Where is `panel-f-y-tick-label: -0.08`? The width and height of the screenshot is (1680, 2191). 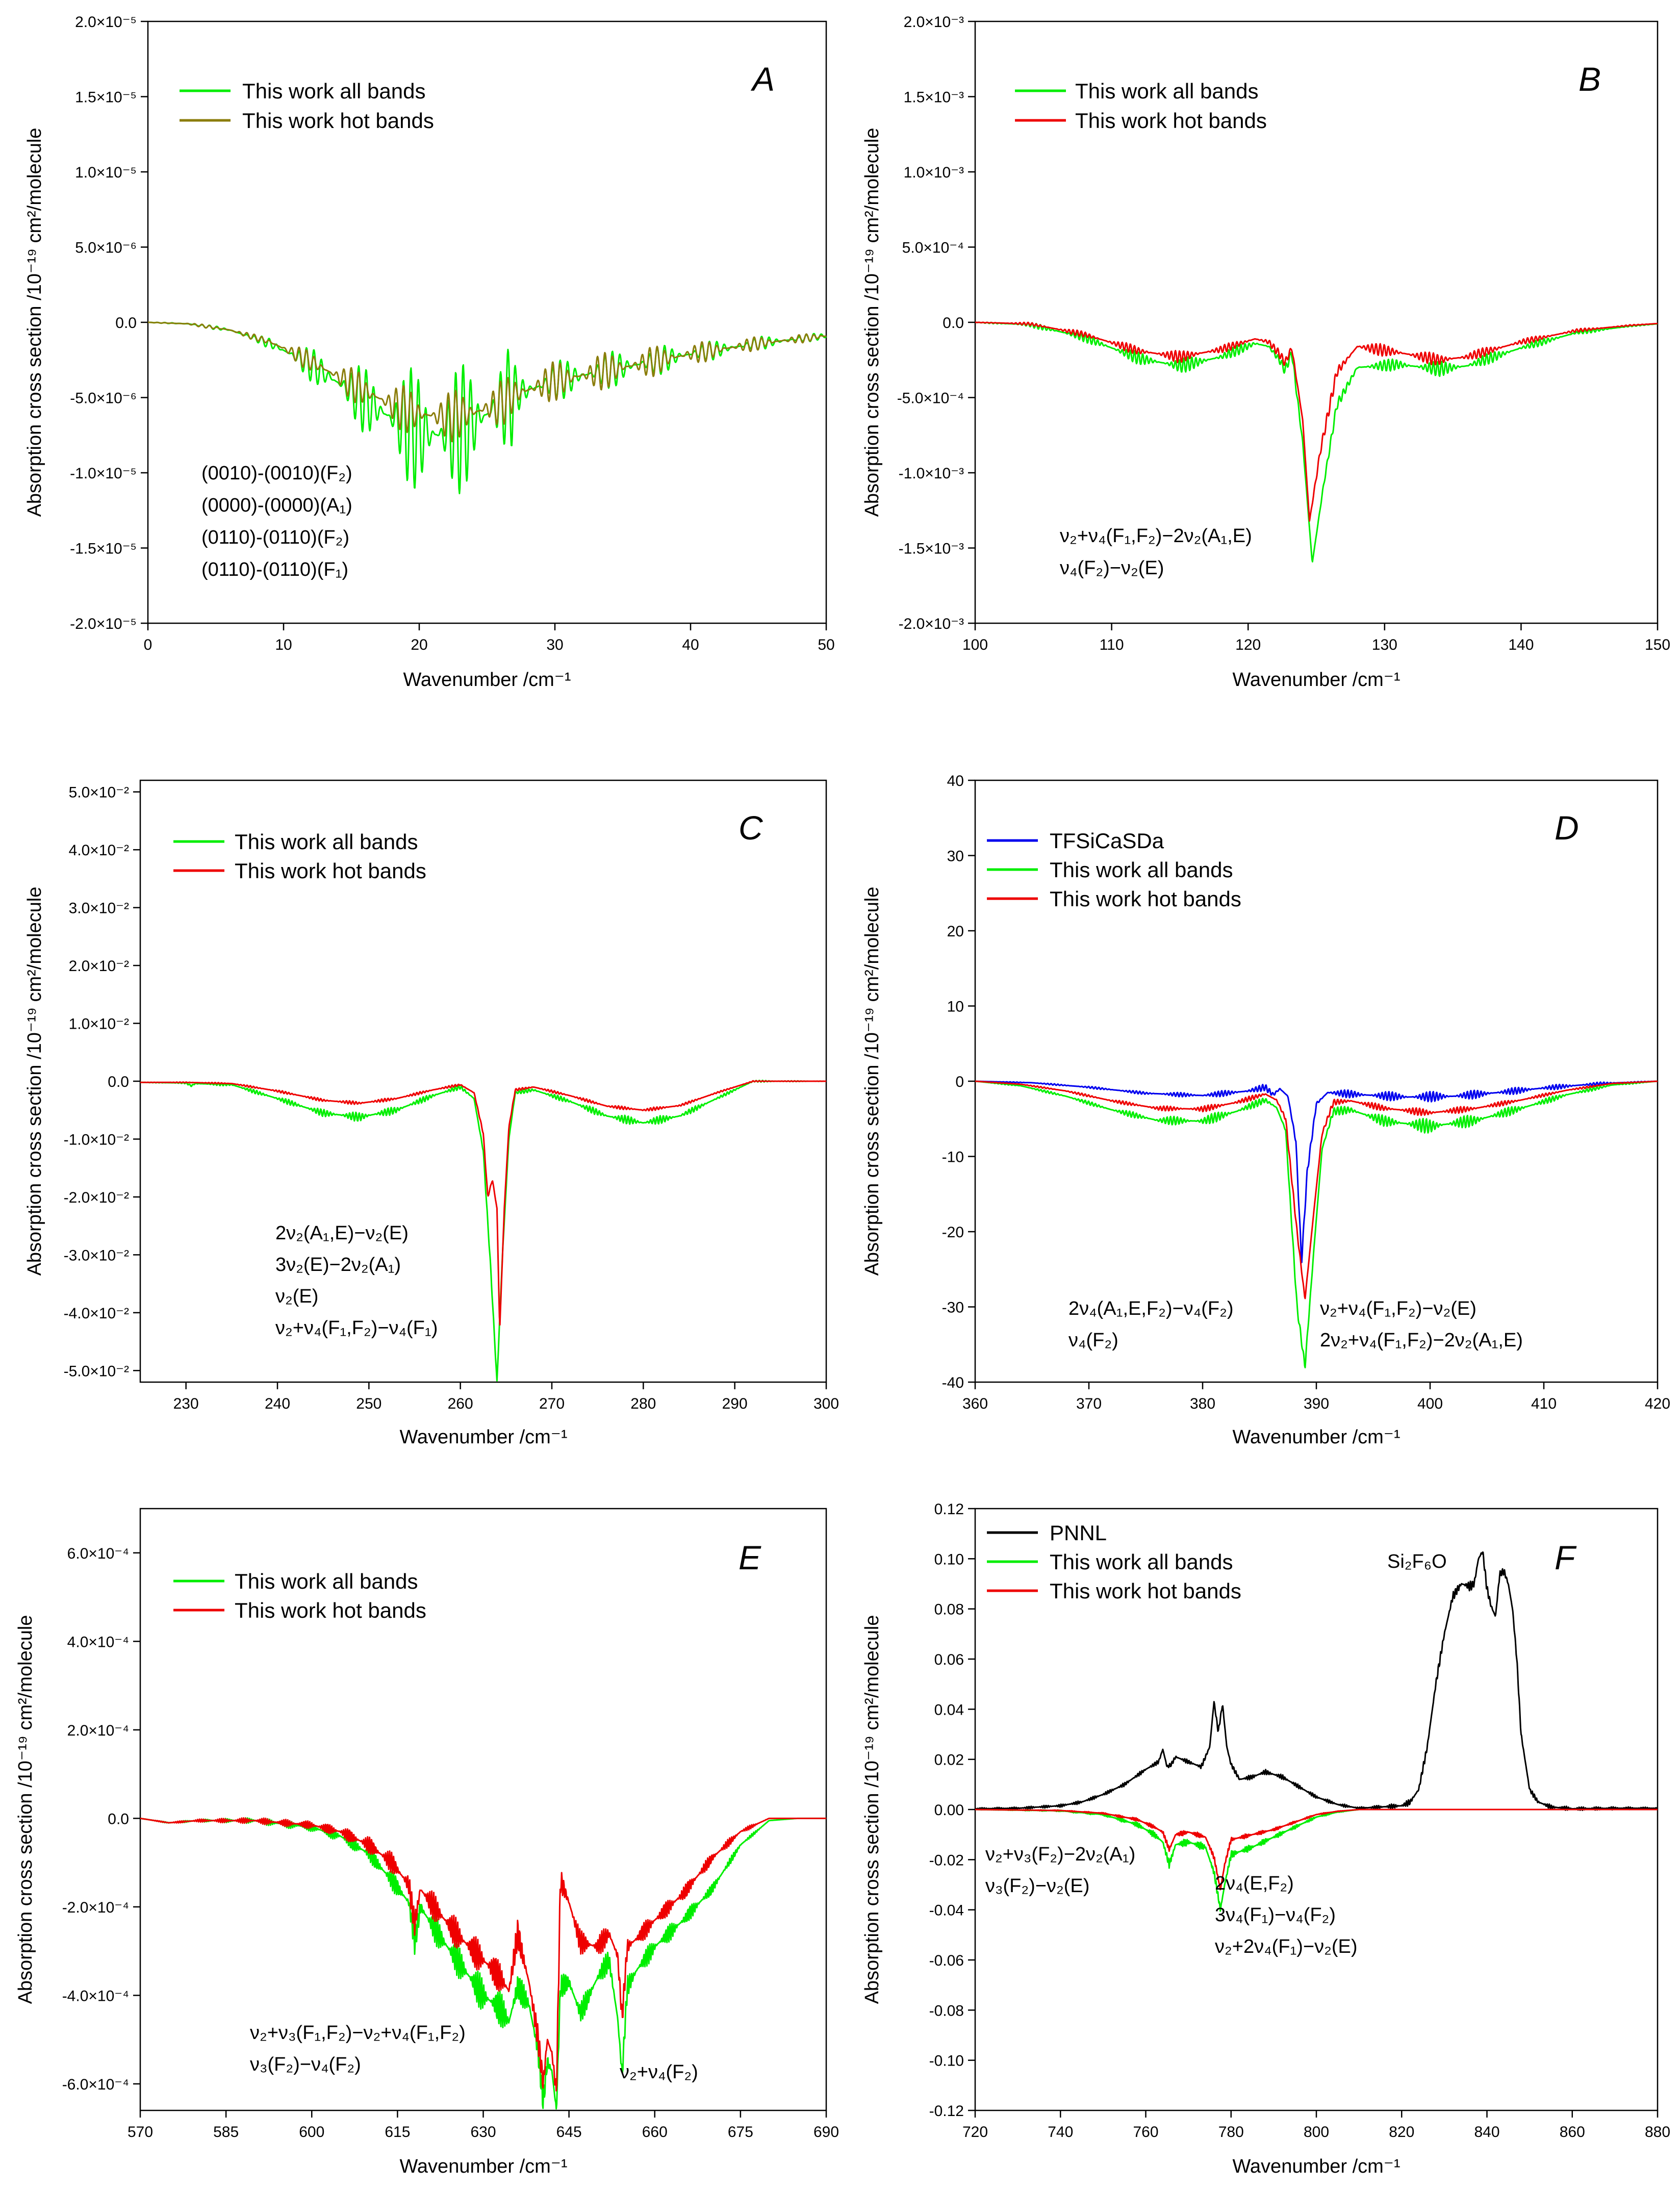 panel-f-y-tick-label: -0.08 is located at coordinates (947, 2010).